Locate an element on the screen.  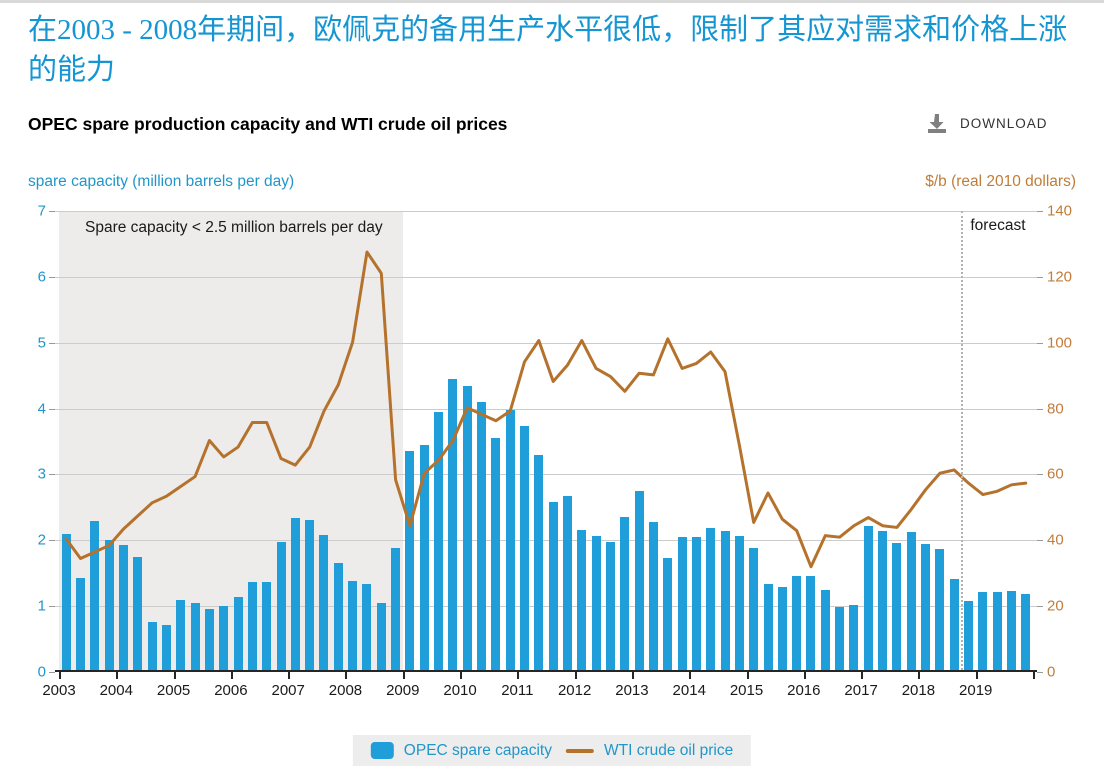
bar-series-swatch is located at coordinates (382, 750).